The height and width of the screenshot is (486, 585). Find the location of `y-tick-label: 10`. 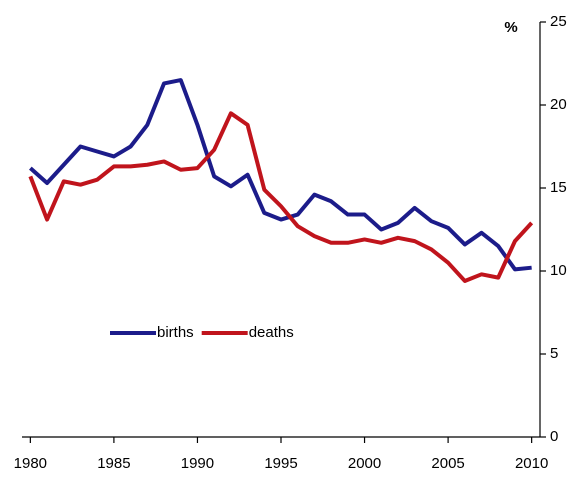

y-tick-label: 10 is located at coordinates (558, 270).